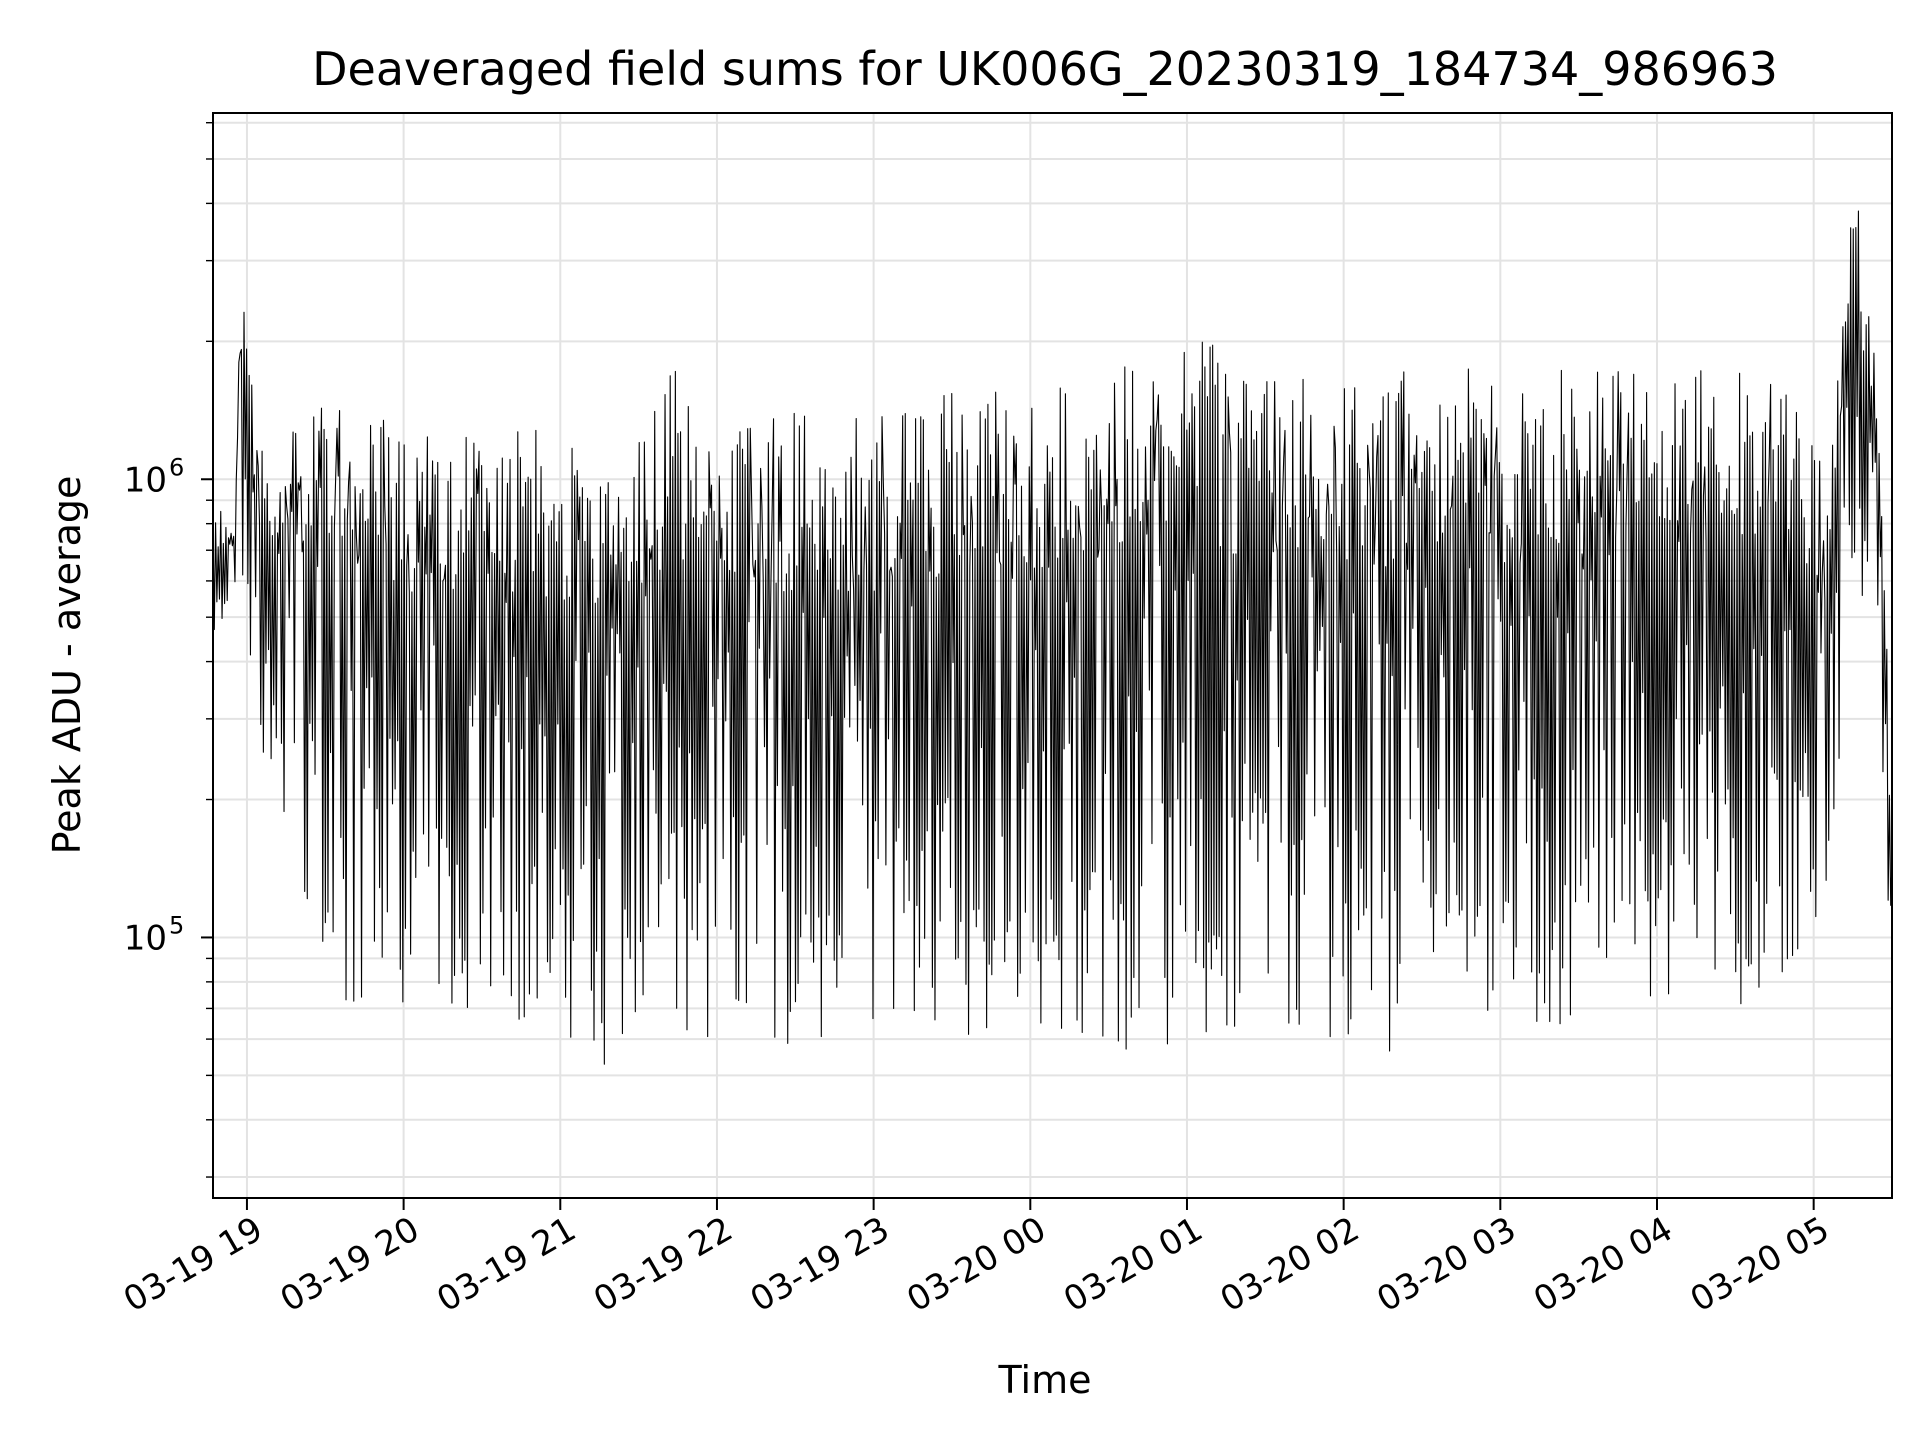 The height and width of the screenshot is (1440, 1920). I want to click on y-tick-label-exponent: 6, so click(176, 467).